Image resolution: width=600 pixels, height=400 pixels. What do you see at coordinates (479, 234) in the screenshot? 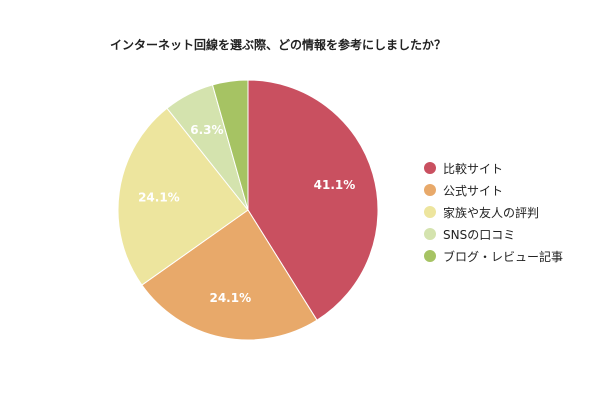
I see `legend-label: SNSの口コミ` at bounding box center [479, 234].